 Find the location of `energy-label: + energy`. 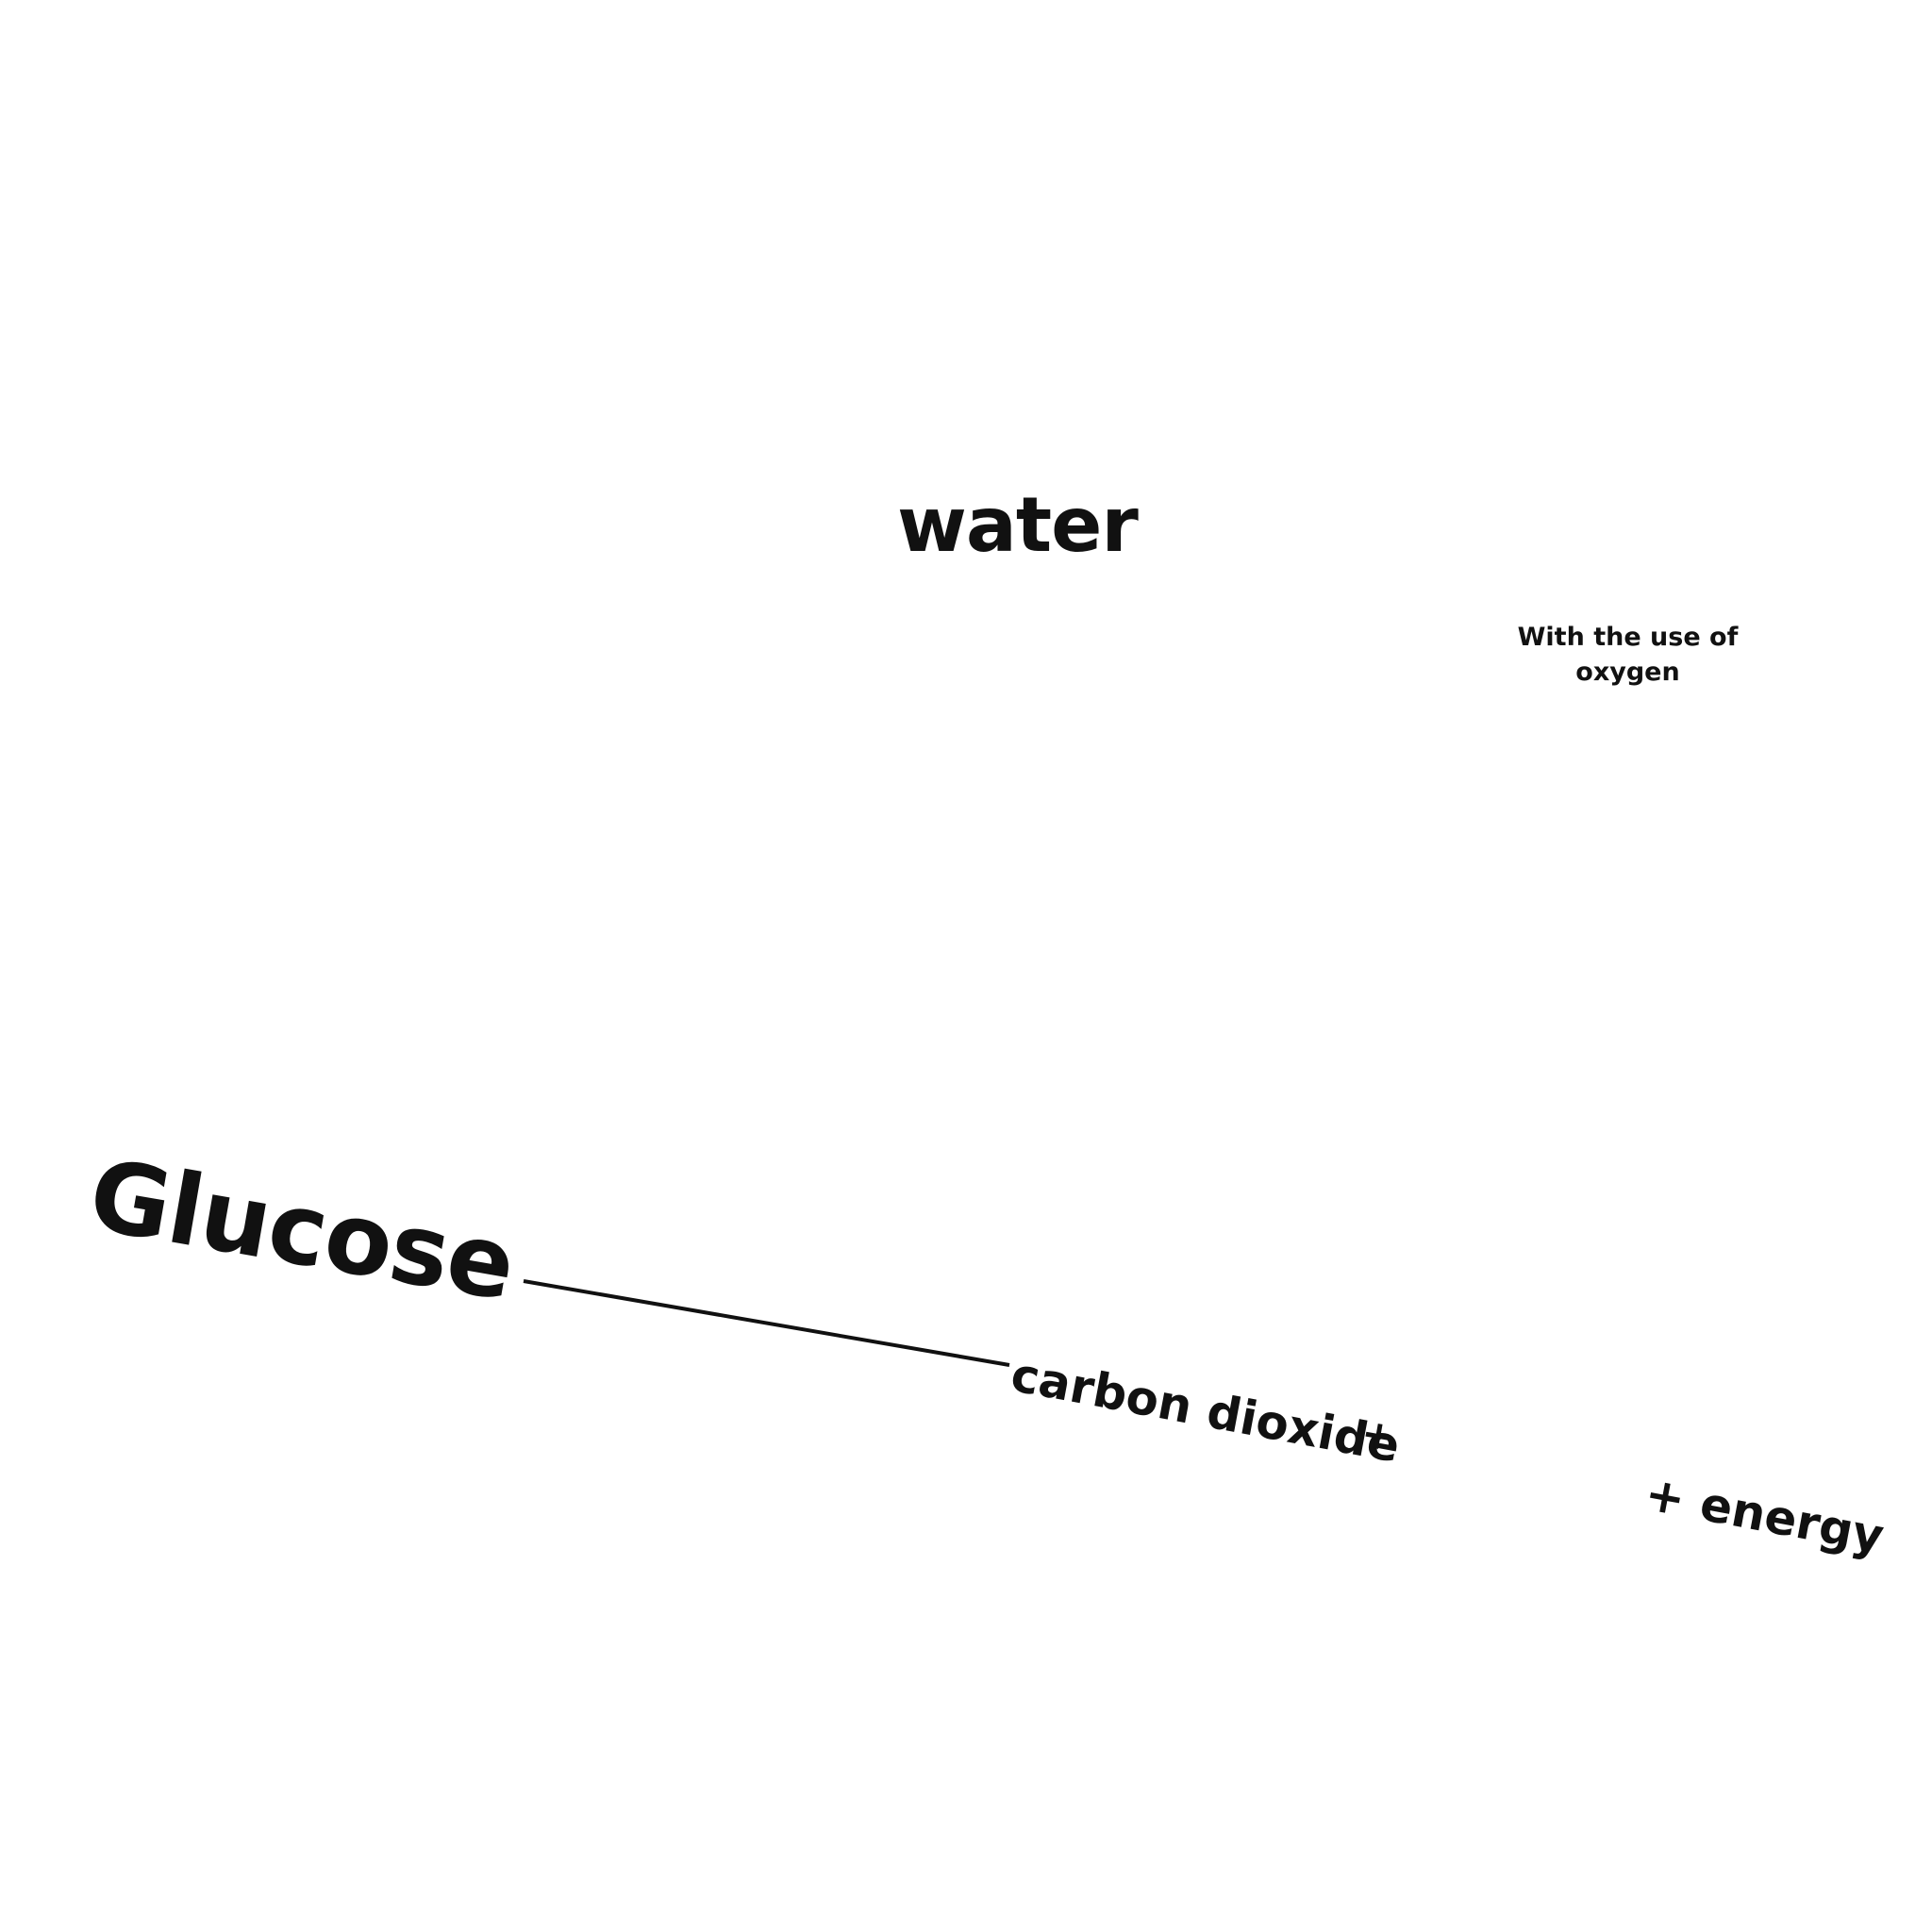

energy-label: + energy is located at coordinates (1765, 1515).